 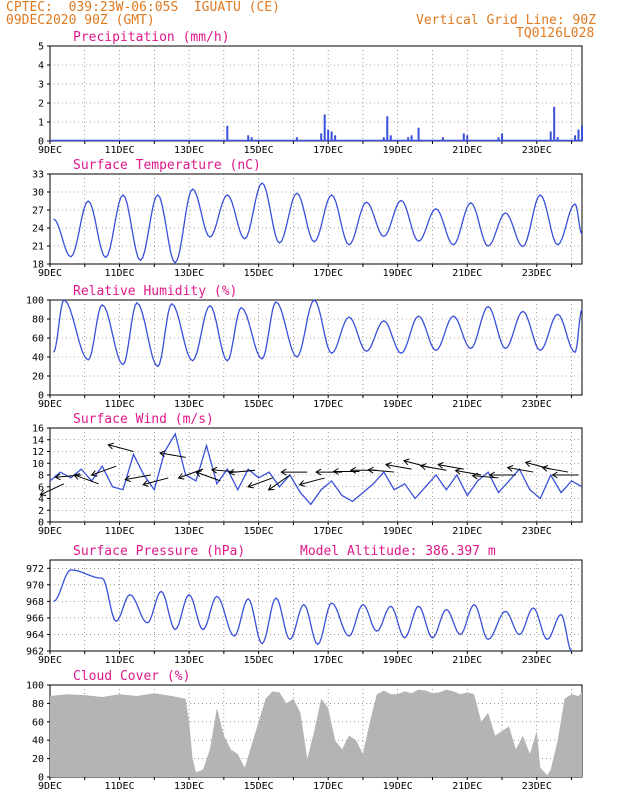 I want to click on panel-title: Surface Wind (m/s), so click(x=143, y=419).